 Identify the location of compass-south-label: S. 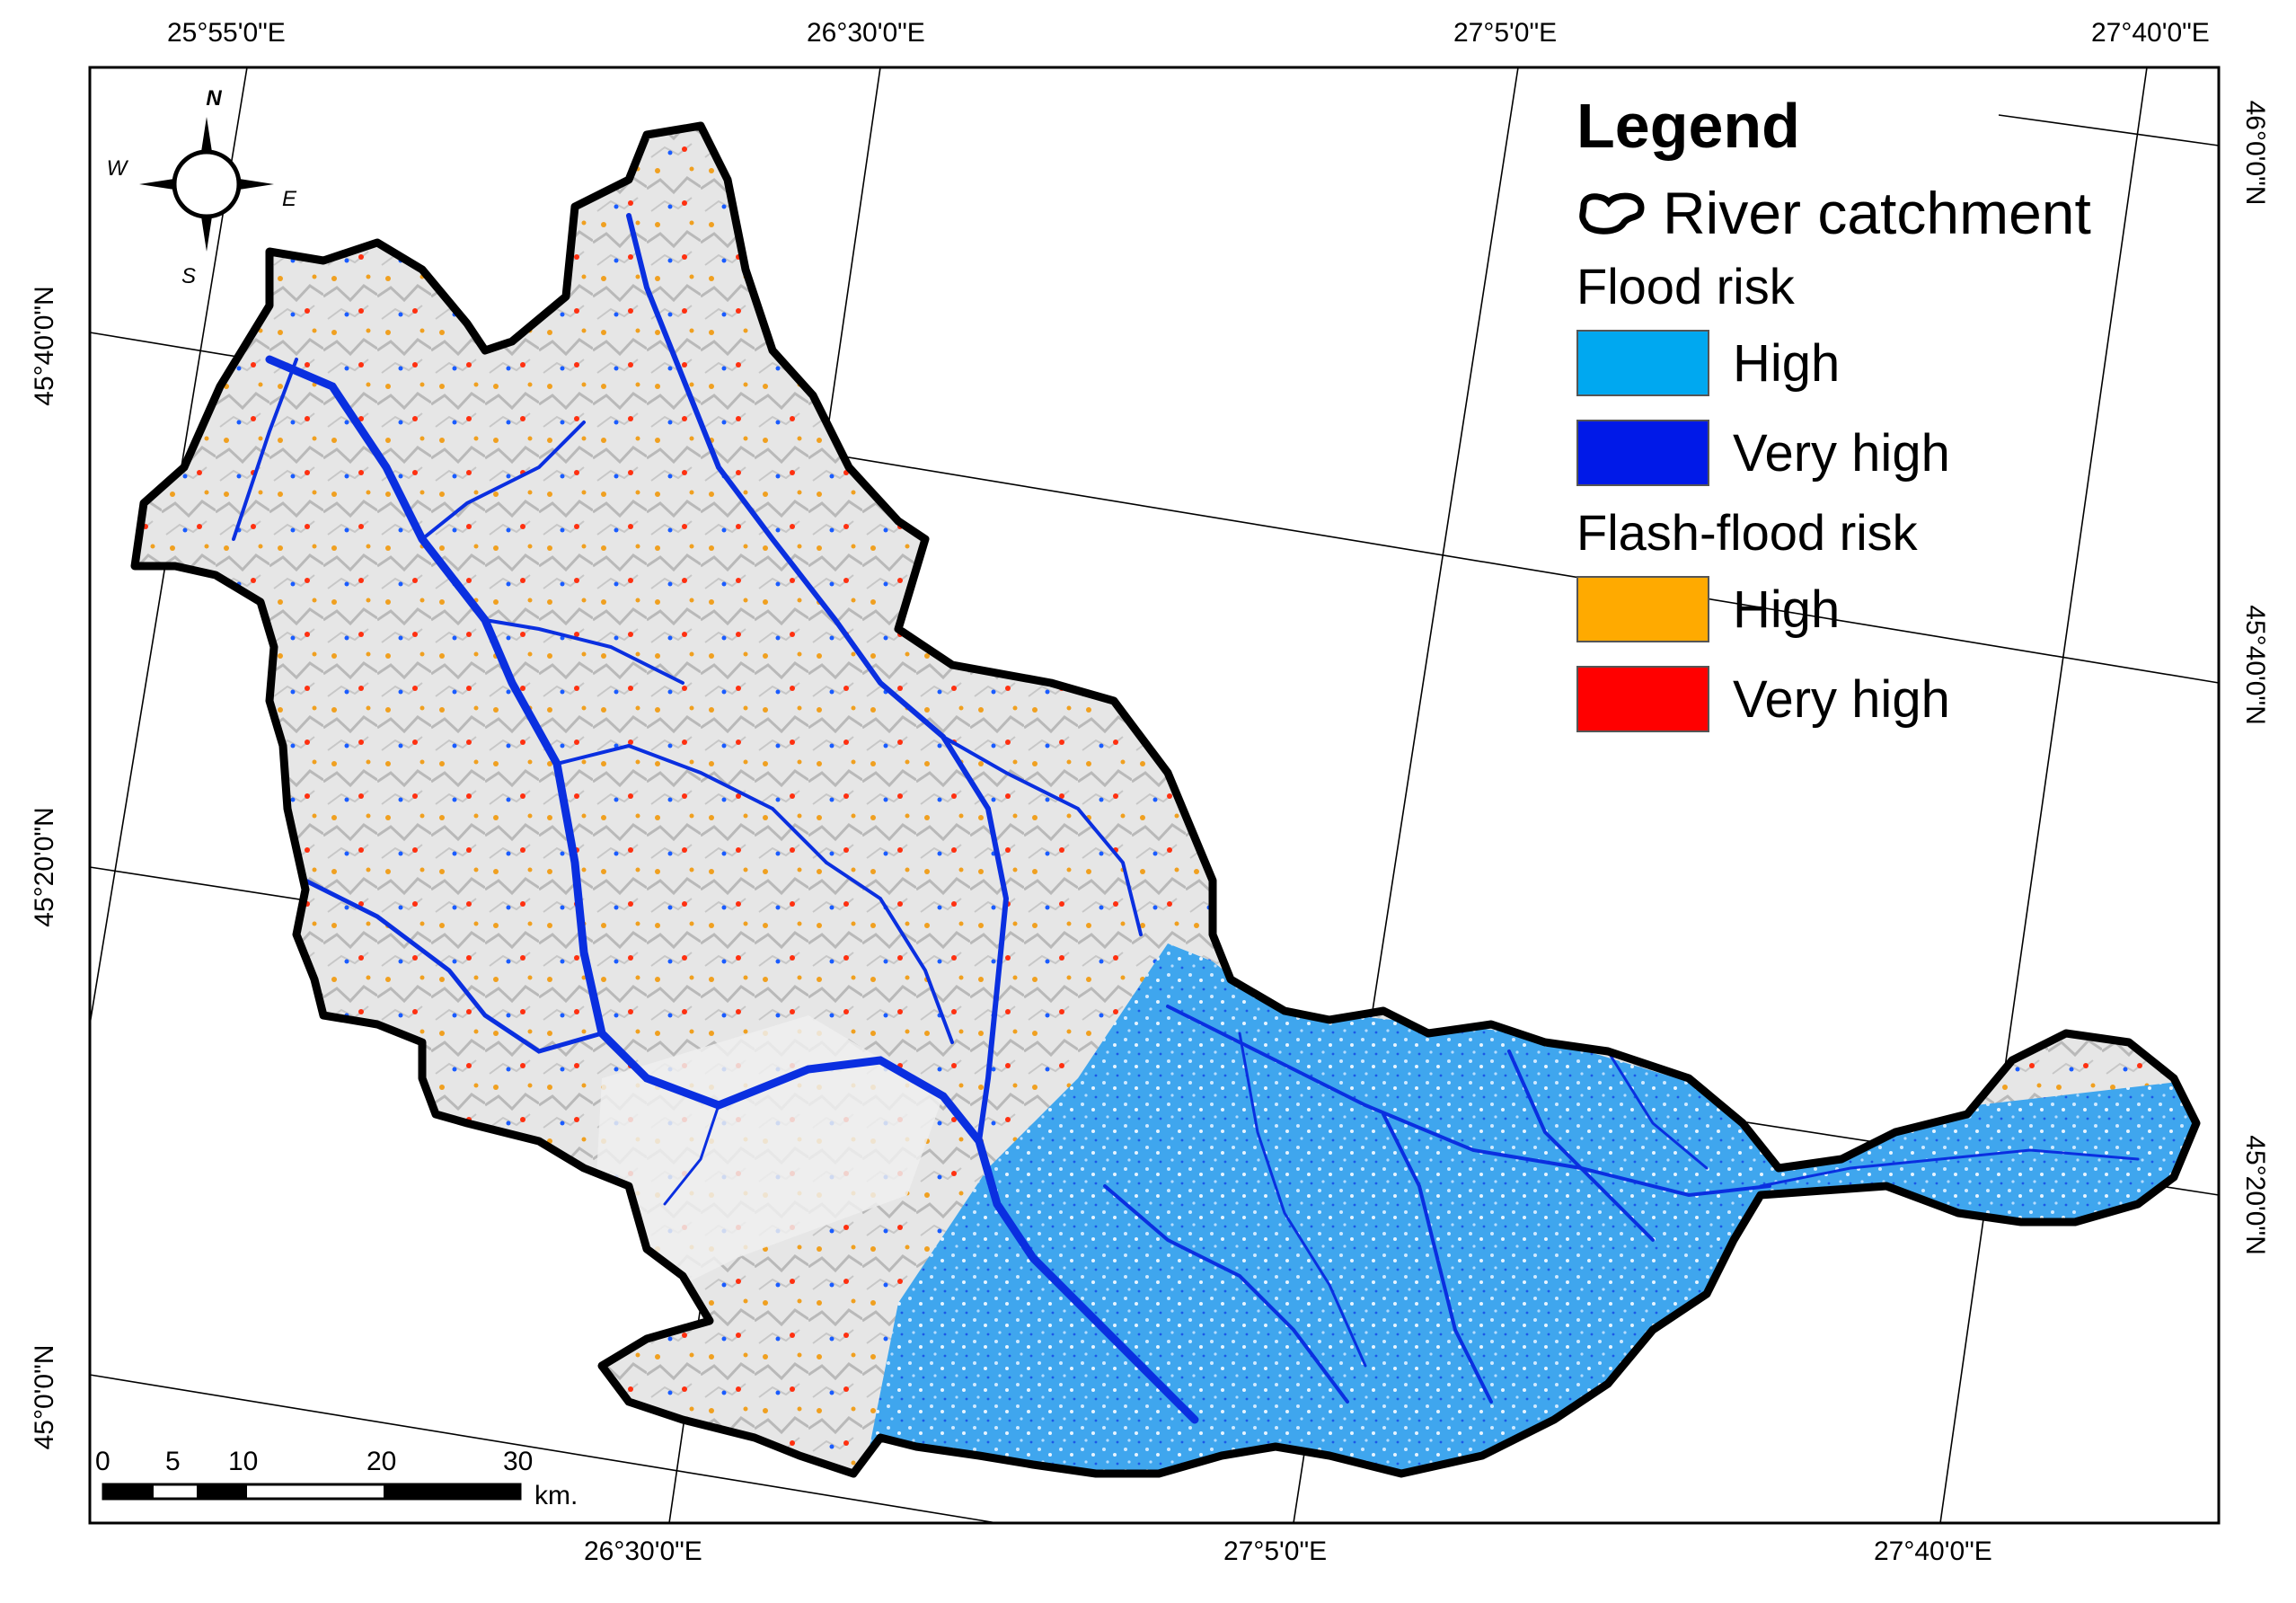
(188, 276).